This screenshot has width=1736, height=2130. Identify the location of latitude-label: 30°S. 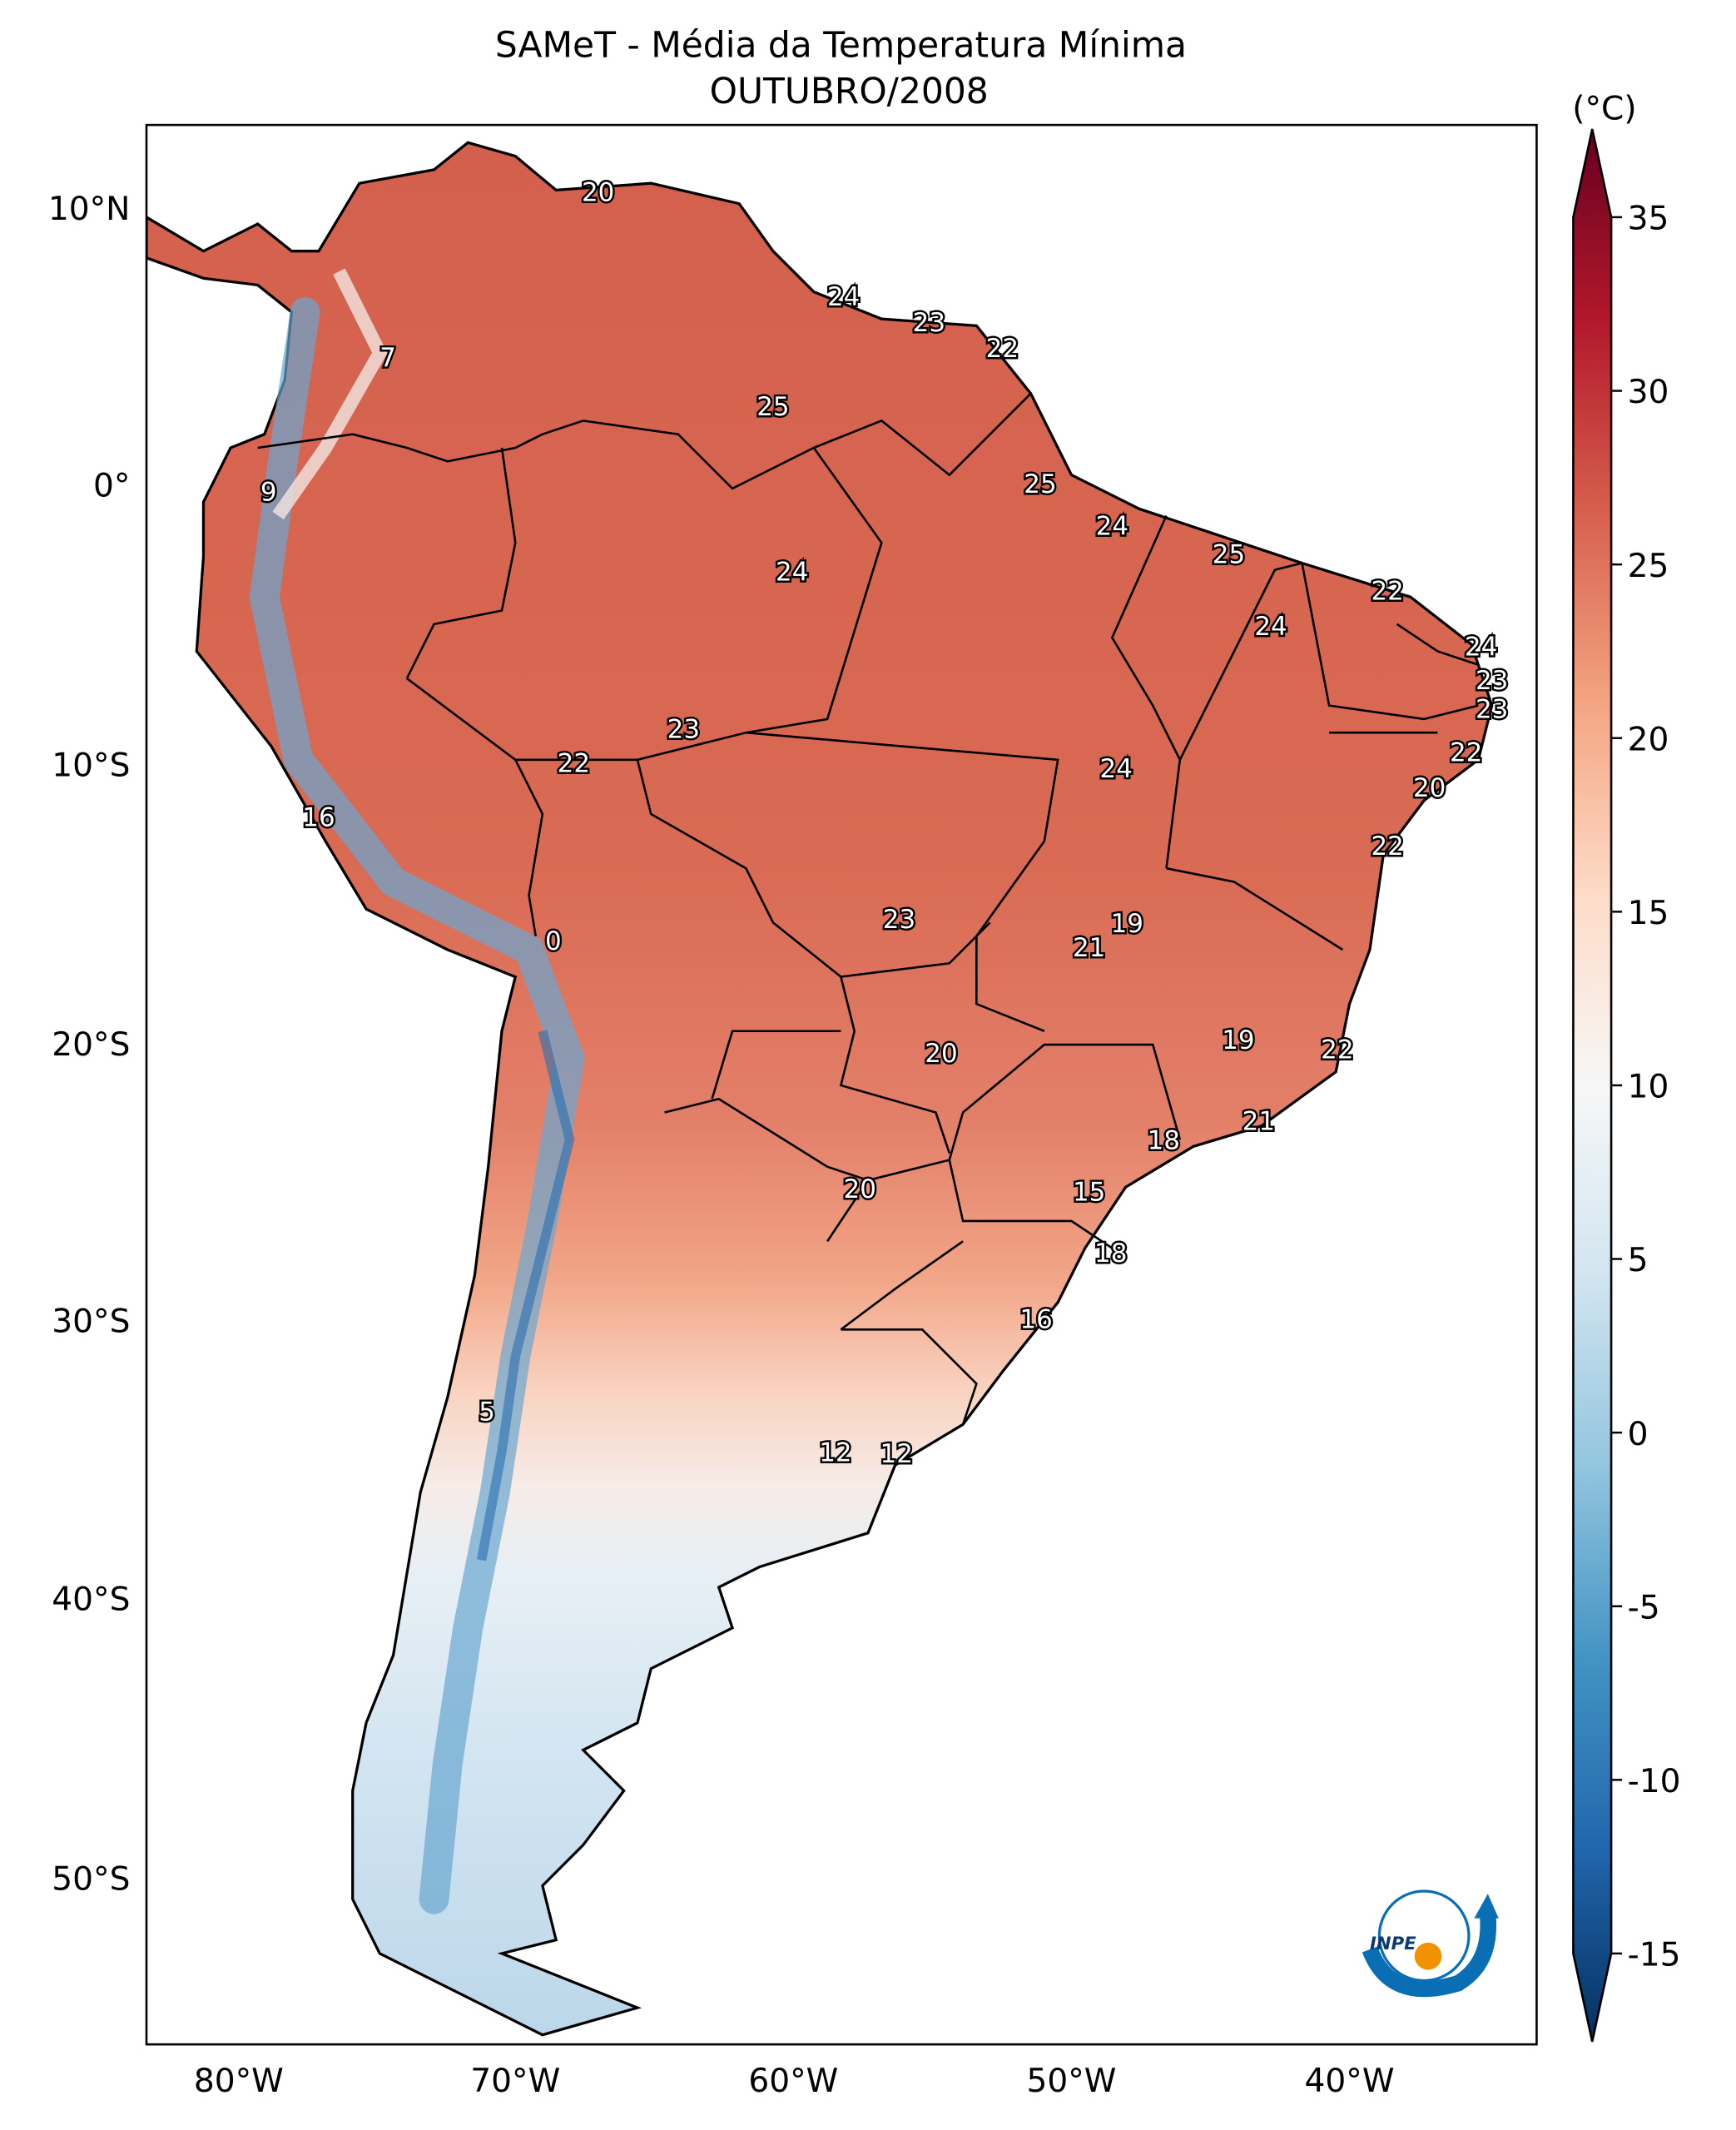
(91, 1322).